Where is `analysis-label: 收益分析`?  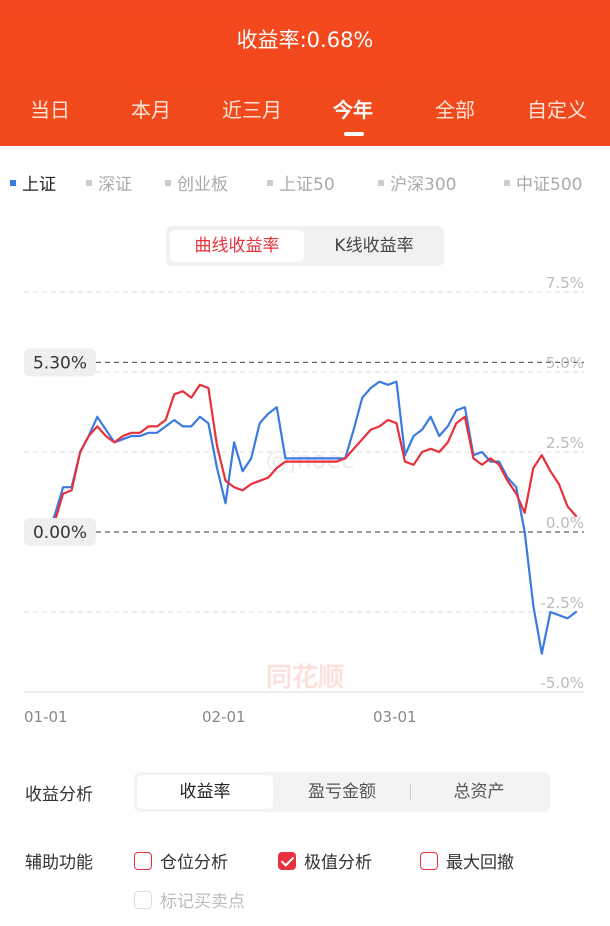
analysis-label: 收益分析 is located at coordinates (59, 795).